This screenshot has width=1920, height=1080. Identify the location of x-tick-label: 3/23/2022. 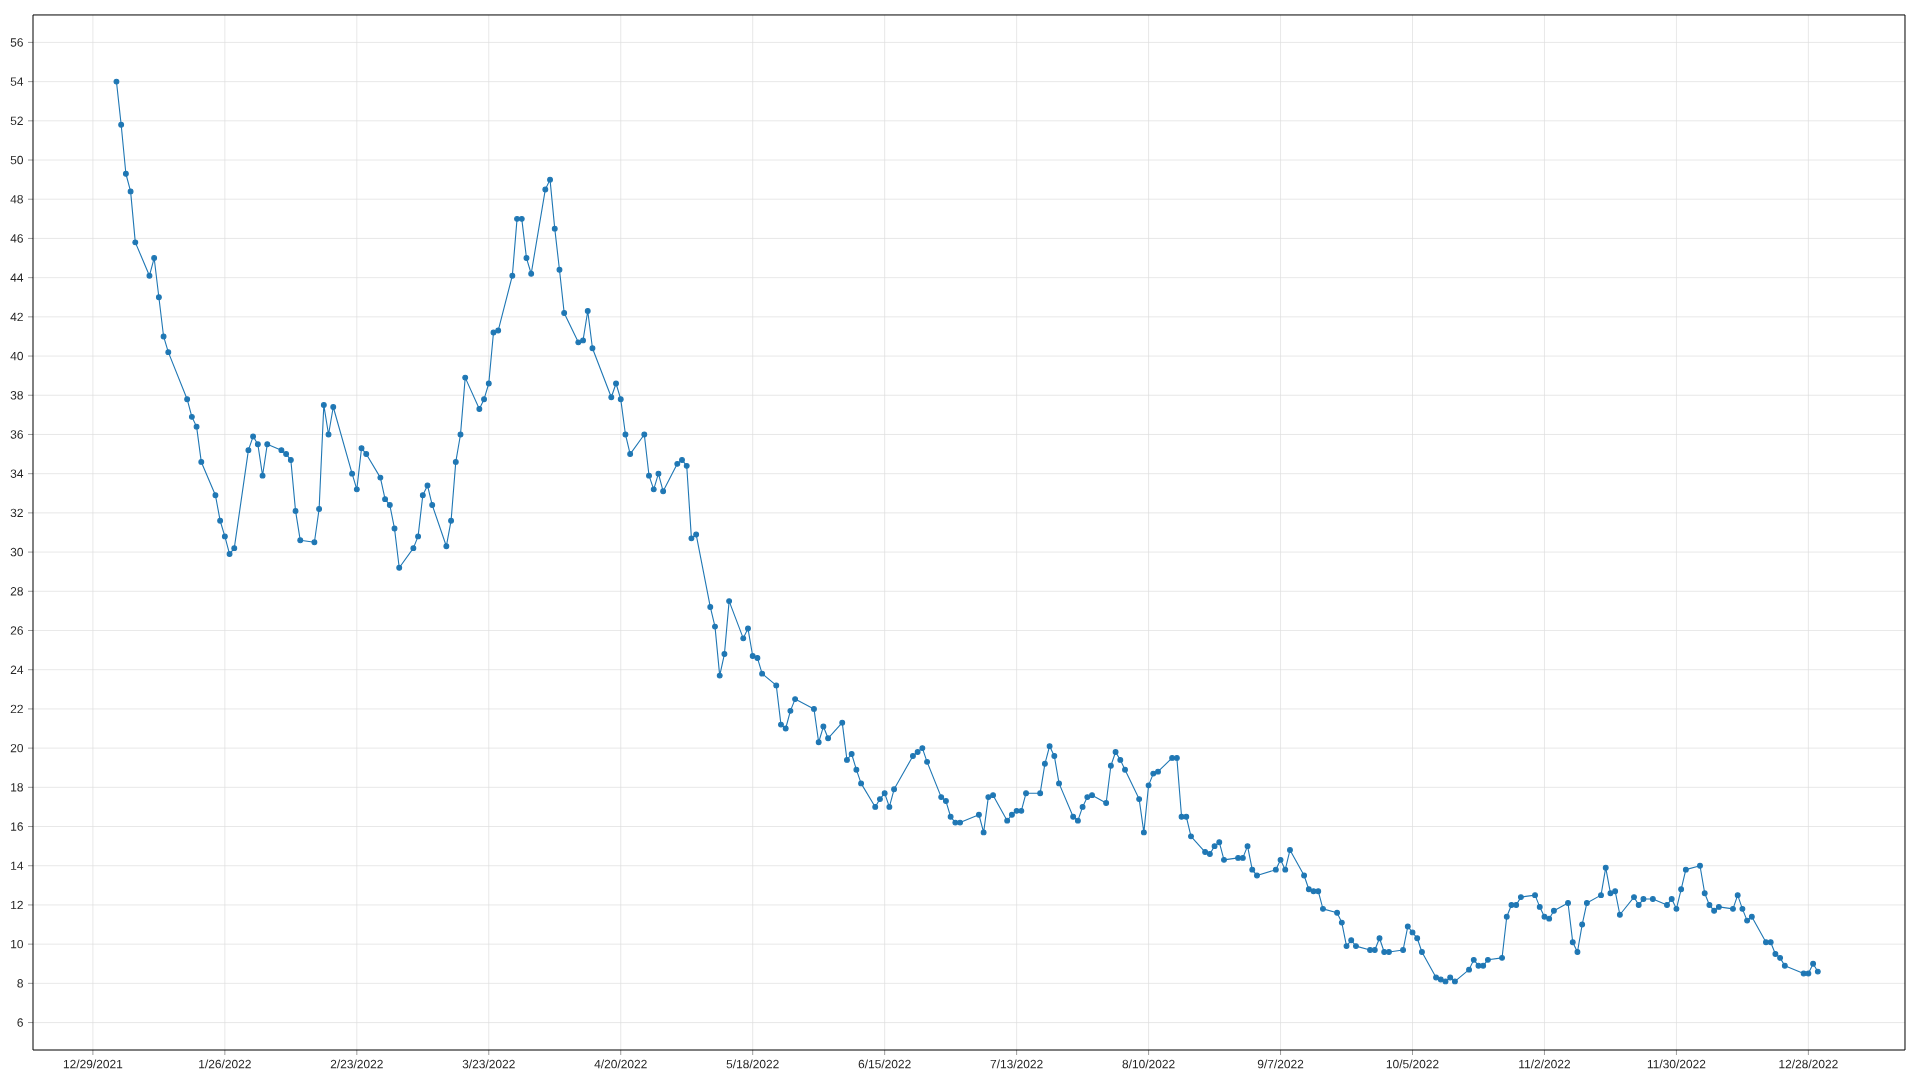
(488, 1064).